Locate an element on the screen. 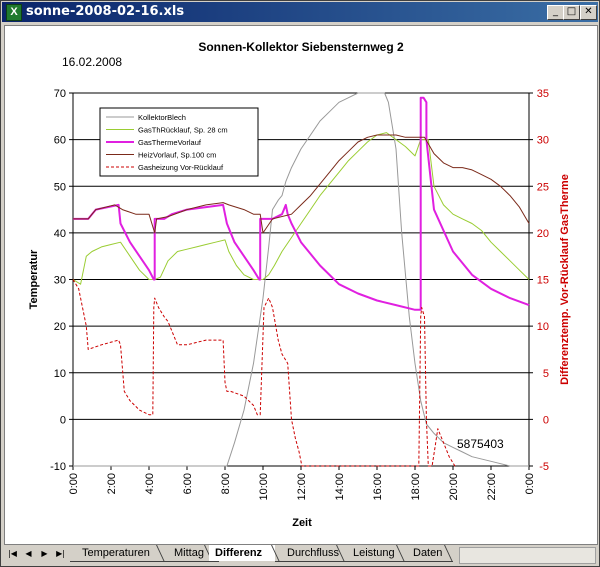 This screenshot has width=600, height=567. legend-entry: Gasheizung Vor-Rücklauf is located at coordinates (181, 167).